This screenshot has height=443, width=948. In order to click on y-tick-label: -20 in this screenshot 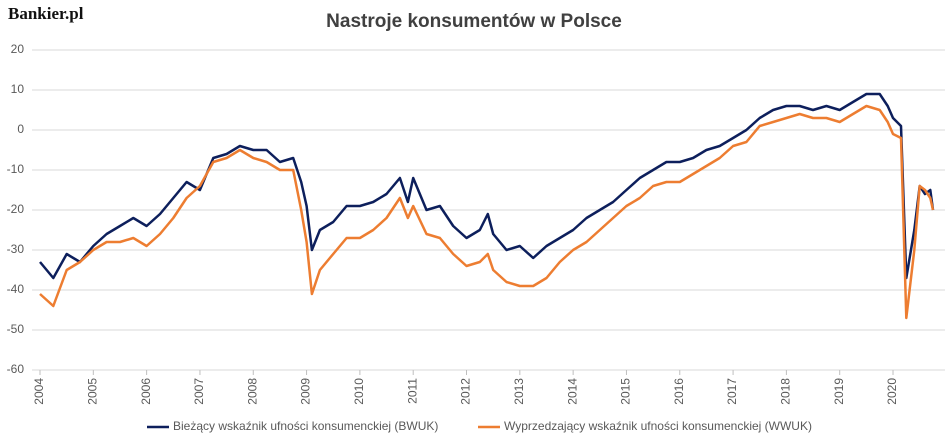, I will do `click(16, 209)`.